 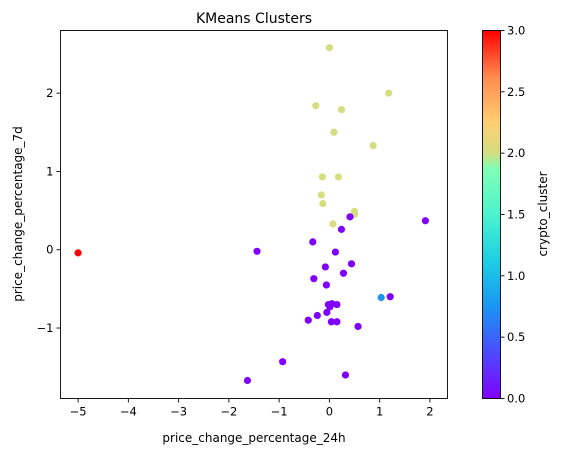 What do you see at coordinates (49, 171) in the screenshot?
I see `y-tick-label: 1` at bounding box center [49, 171].